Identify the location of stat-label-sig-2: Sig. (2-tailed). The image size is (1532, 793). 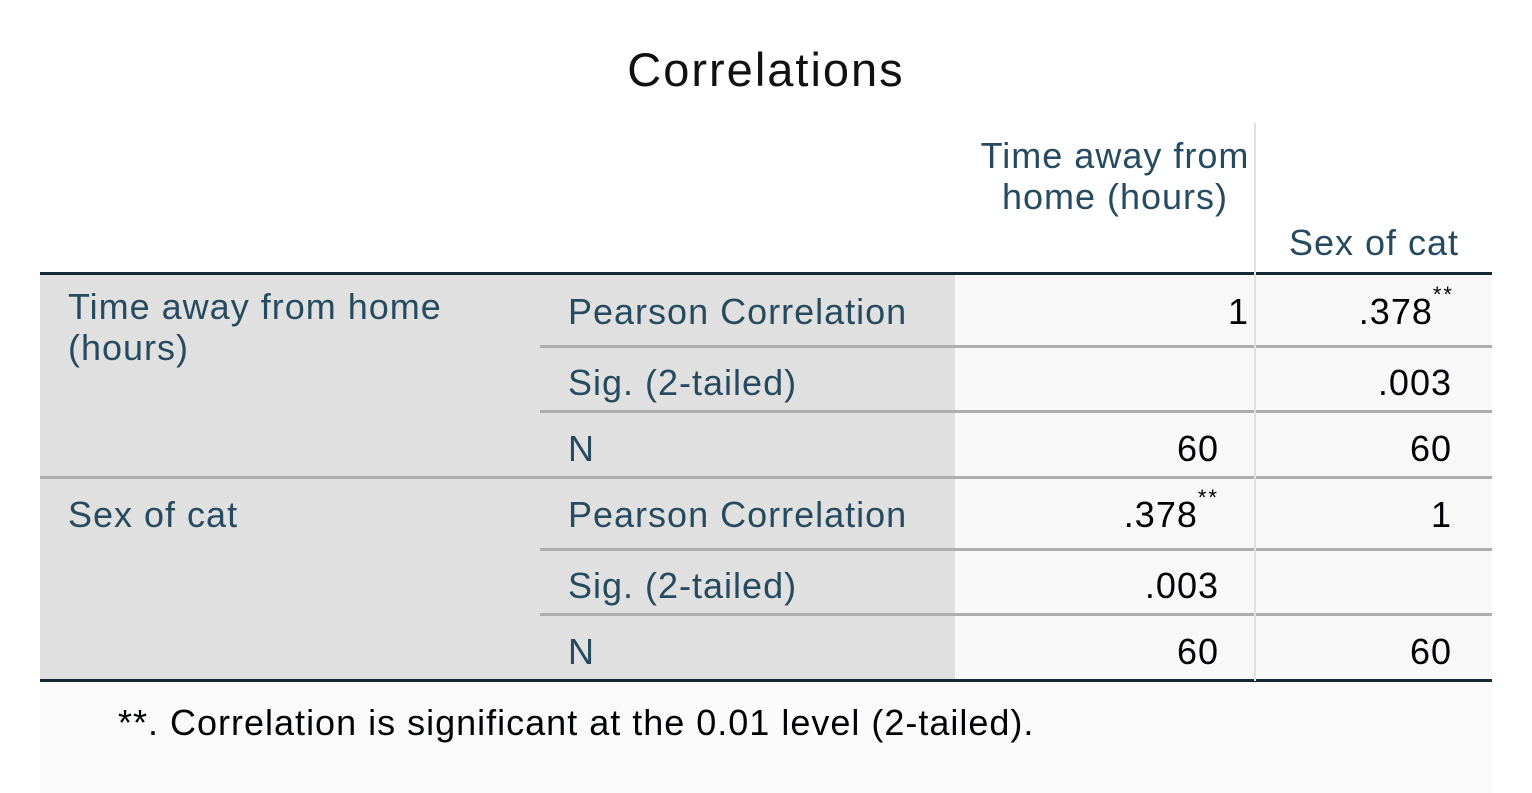
(683, 585).